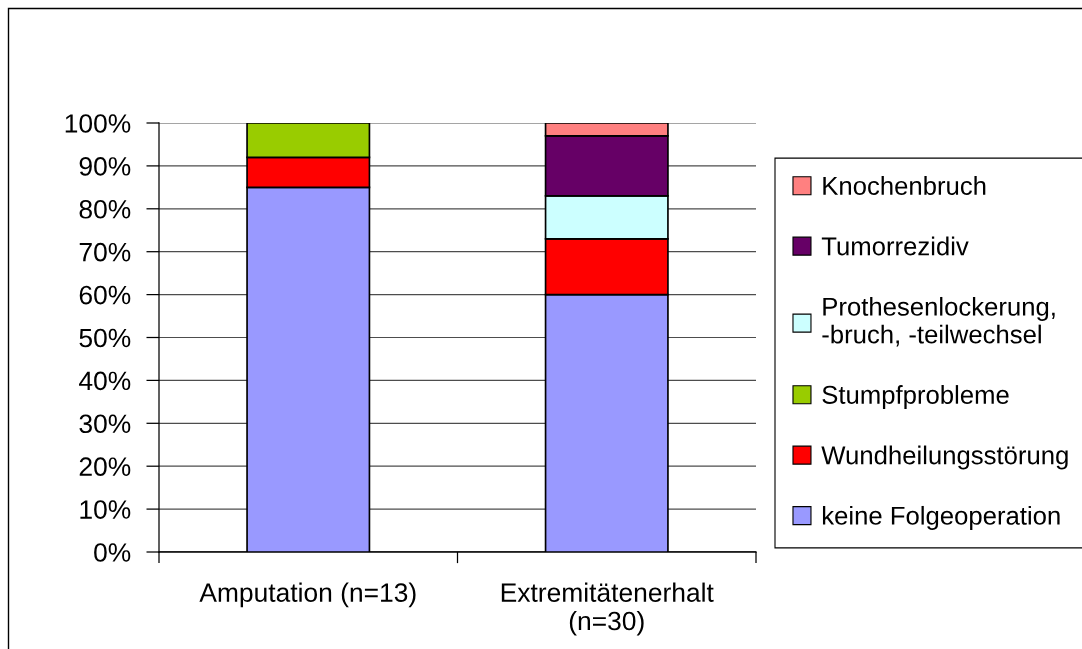  Describe the element at coordinates (105, 381) in the screenshot. I see `y-tick-label: 40%` at that location.